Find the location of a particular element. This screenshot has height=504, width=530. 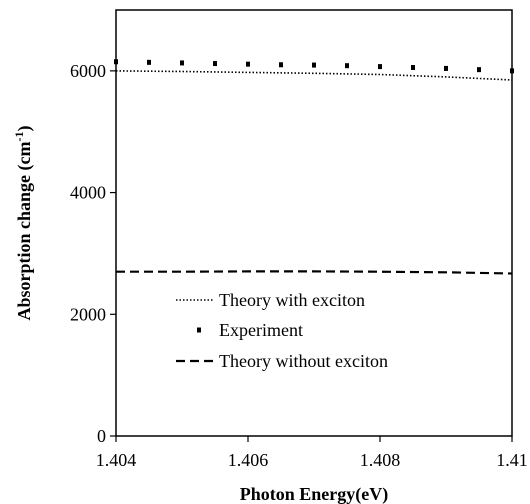

y-axis-title-main: Absorption change (cm is located at coordinates (24, 230).